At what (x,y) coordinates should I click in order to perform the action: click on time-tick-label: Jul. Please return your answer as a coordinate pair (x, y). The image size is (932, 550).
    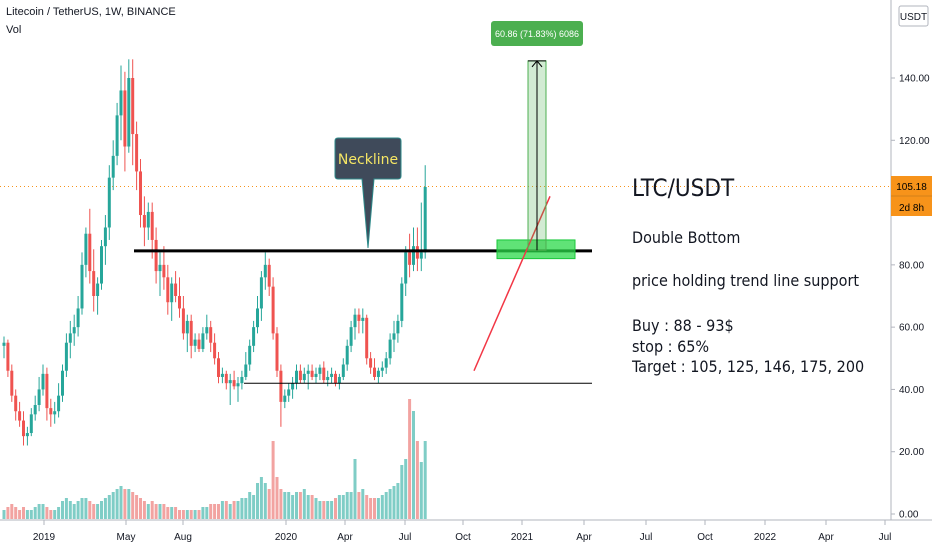
    Looking at the image, I should click on (885, 537).